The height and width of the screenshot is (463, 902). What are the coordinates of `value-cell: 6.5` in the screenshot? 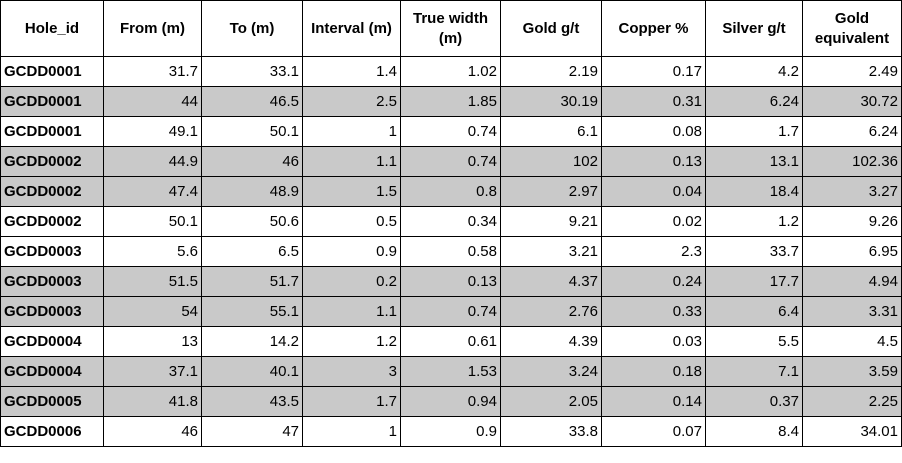 It's located at (252, 251).